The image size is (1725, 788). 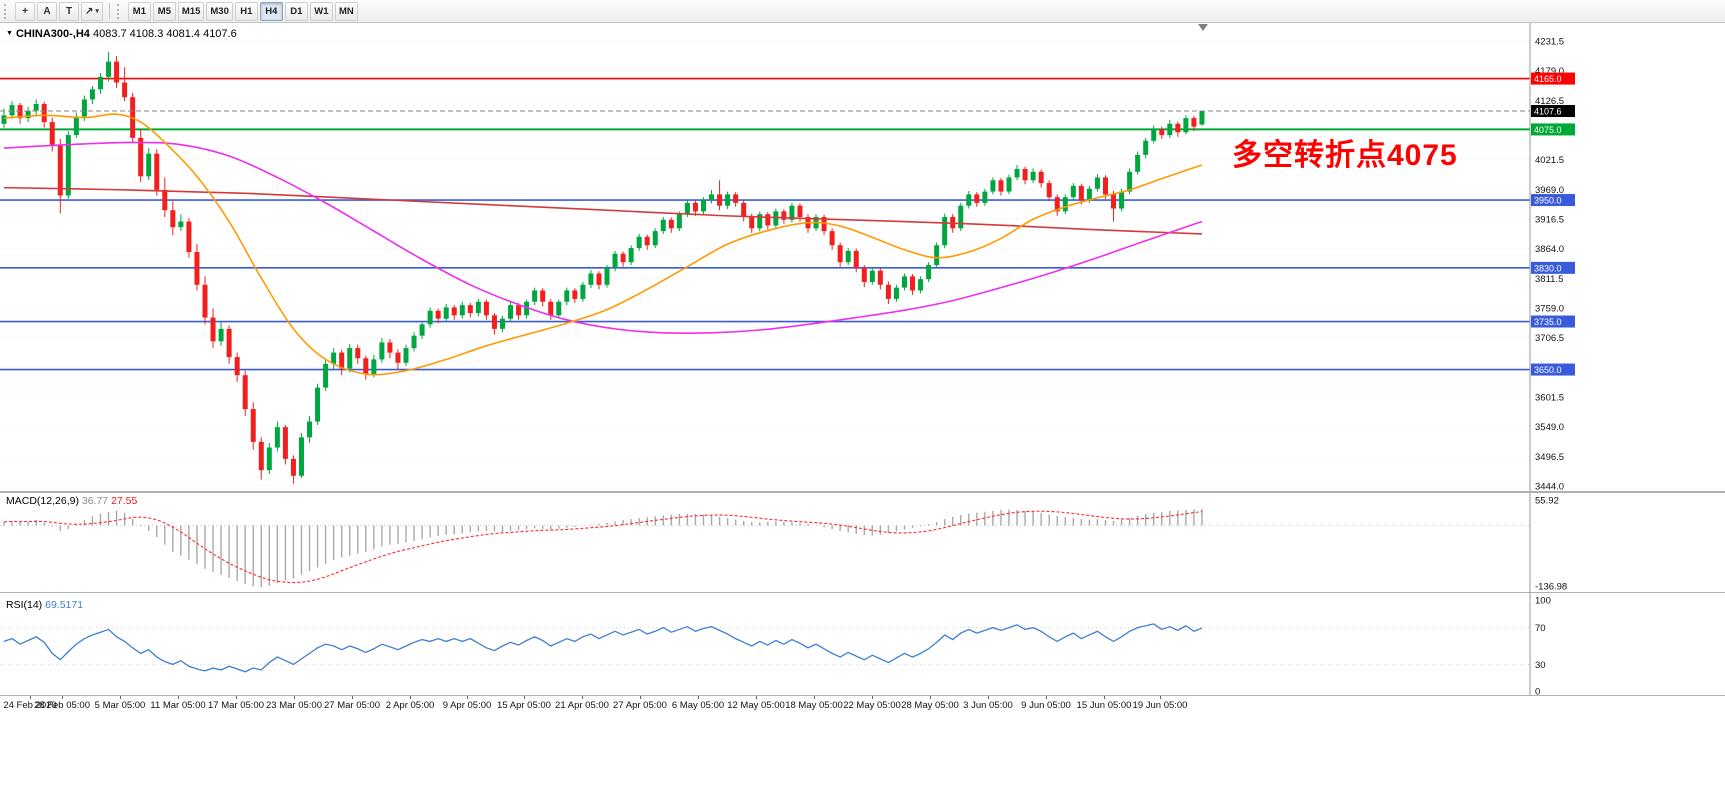 I want to click on svg-text: 3950.0, so click(x=1548, y=201).